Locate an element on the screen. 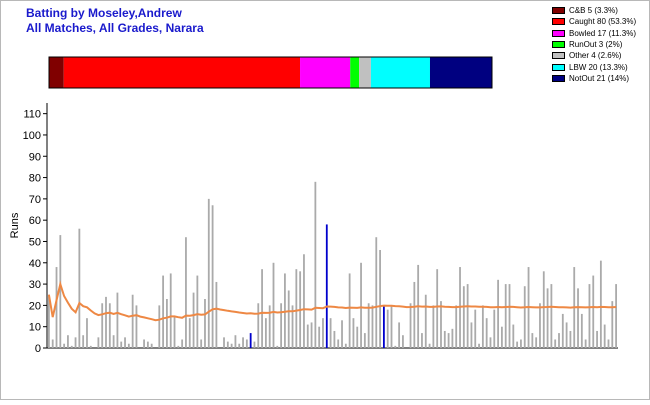 This screenshot has height=405, width=650. legend-label: NotOut 21 (14%) is located at coordinates (599, 78).